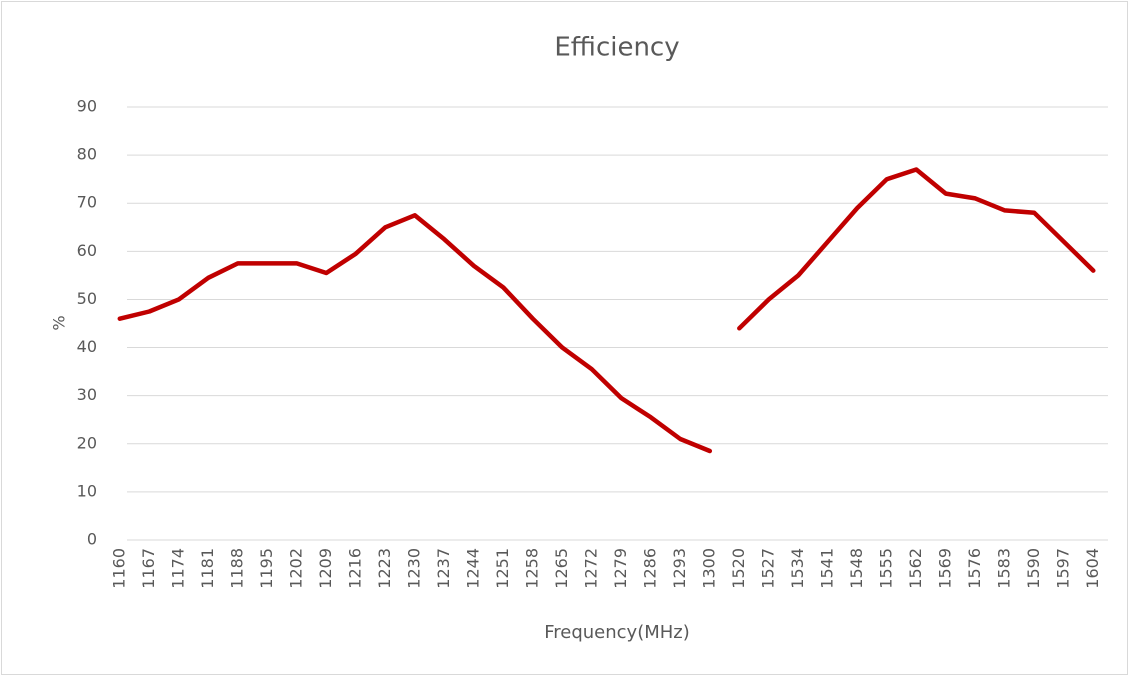 The image size is (1129, 676). What do you see at coordinates (1033, 568) in the screenshot?
I see `x-tick-label: 1590` at bounding box center [1033, 568].